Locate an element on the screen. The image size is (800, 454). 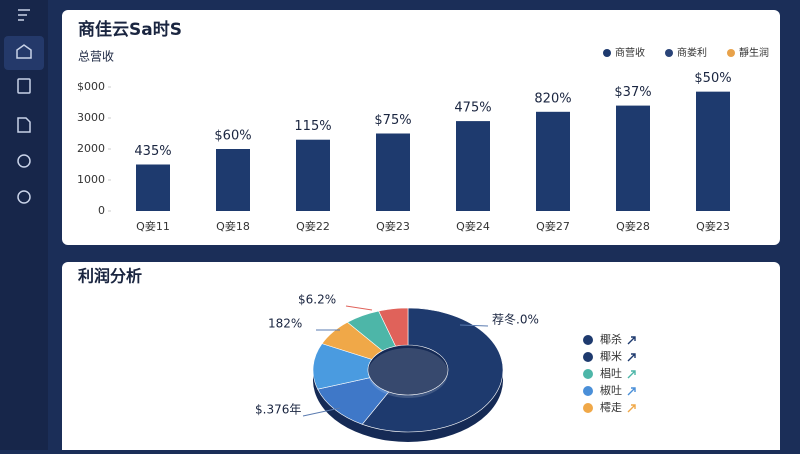
callout-label: $6.2% is located at coordinates (317, 300).